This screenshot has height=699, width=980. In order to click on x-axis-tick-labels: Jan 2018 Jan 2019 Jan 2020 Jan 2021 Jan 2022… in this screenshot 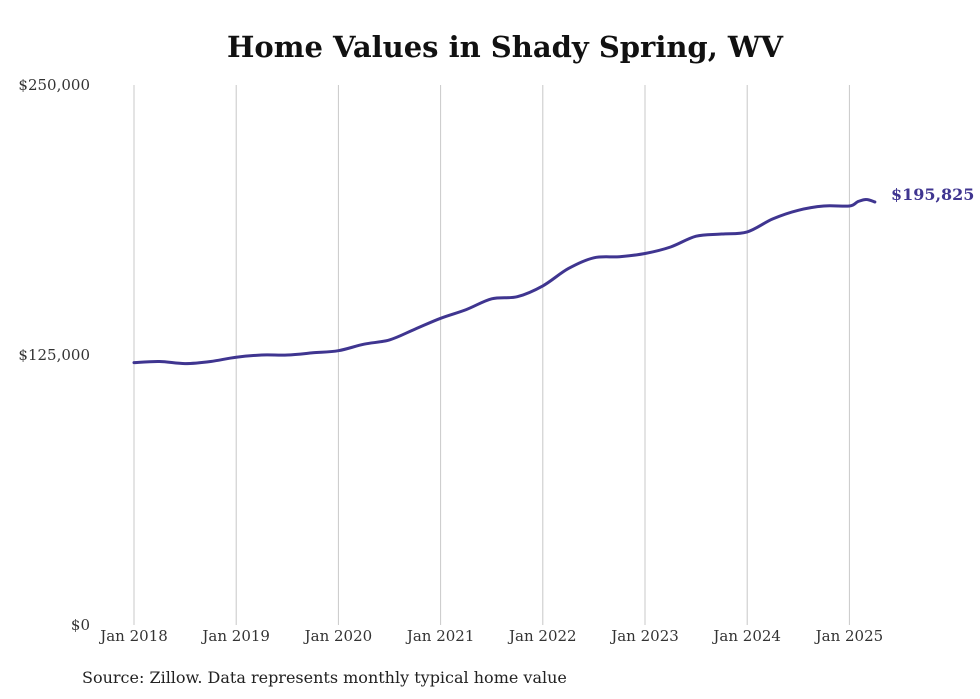, I will do `click(490, 636)`.